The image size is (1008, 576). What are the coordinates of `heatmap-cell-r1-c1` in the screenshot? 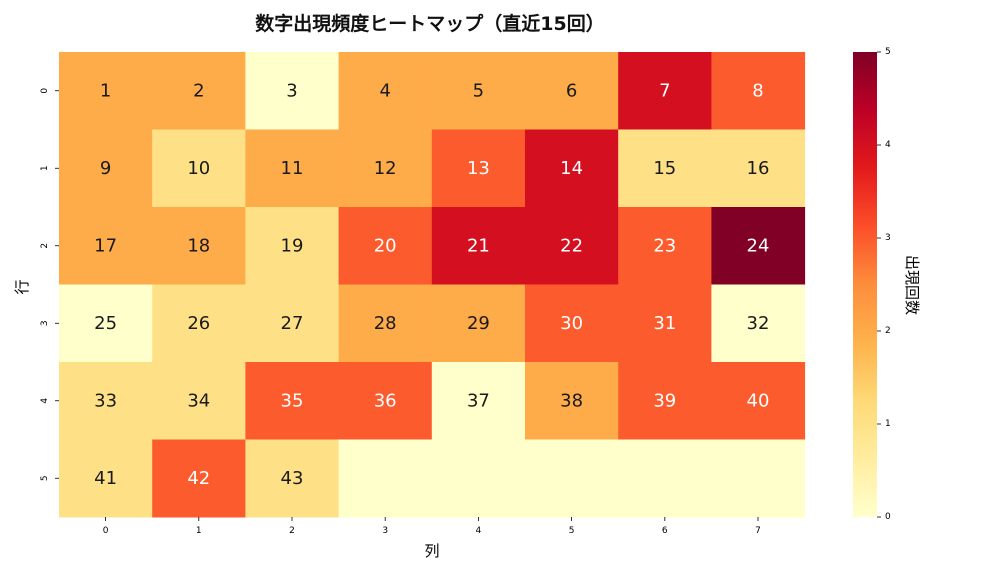 It's located at (199, 168).